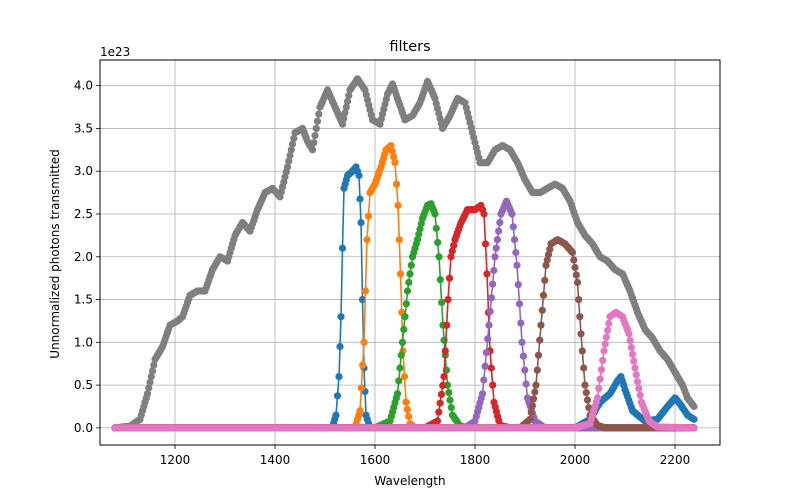 This screenshot has width=800, height=500. Describe the element at coordinates (83, 86) in the screenshot. I see `y-tick-label: 4.0` at that location.